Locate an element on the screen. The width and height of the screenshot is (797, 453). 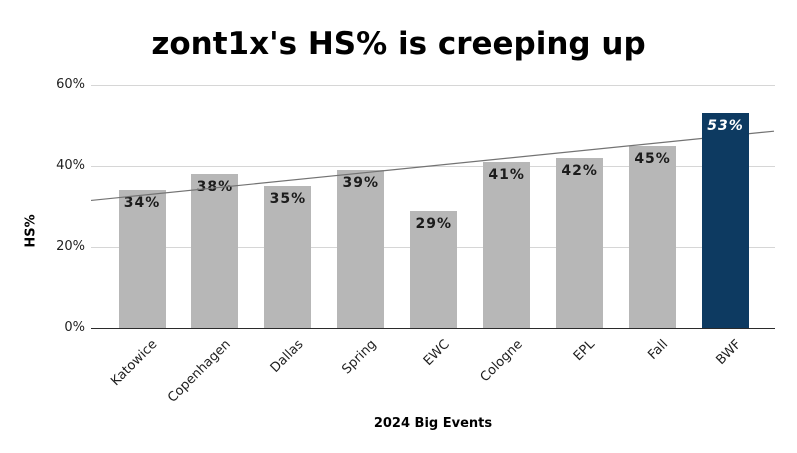
bar-value-label: 39% is located at coordinates (361, 183).